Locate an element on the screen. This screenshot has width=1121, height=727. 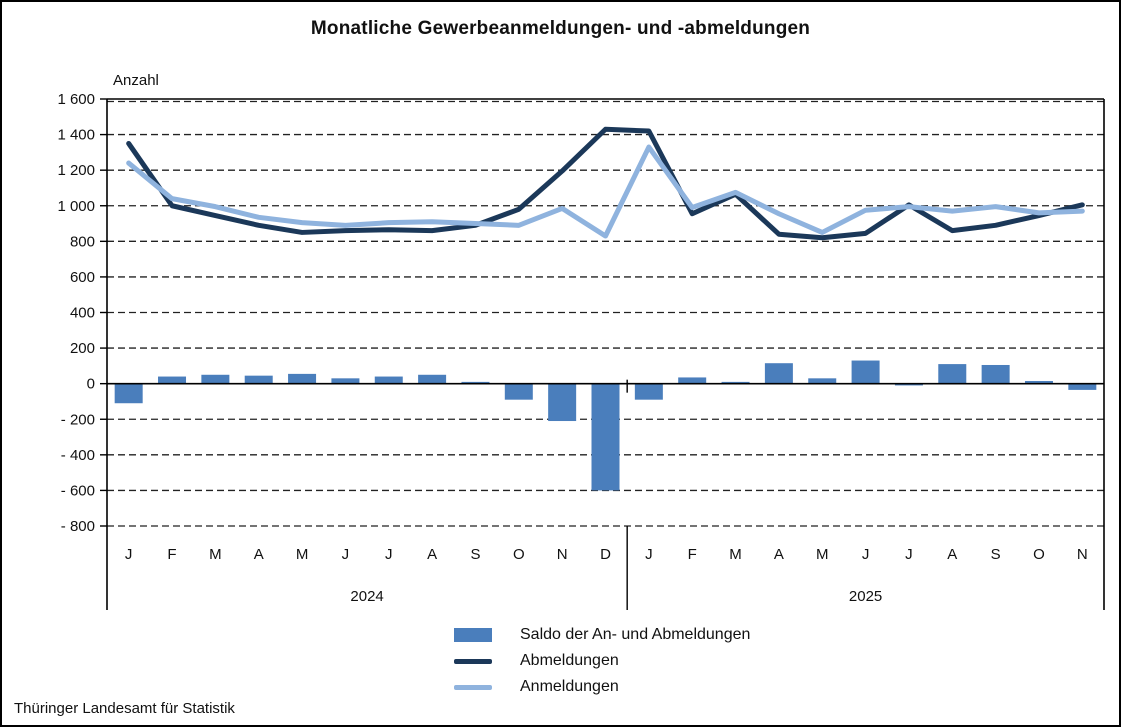
y-tick-label: 400 is located at coordinates (82, 313).